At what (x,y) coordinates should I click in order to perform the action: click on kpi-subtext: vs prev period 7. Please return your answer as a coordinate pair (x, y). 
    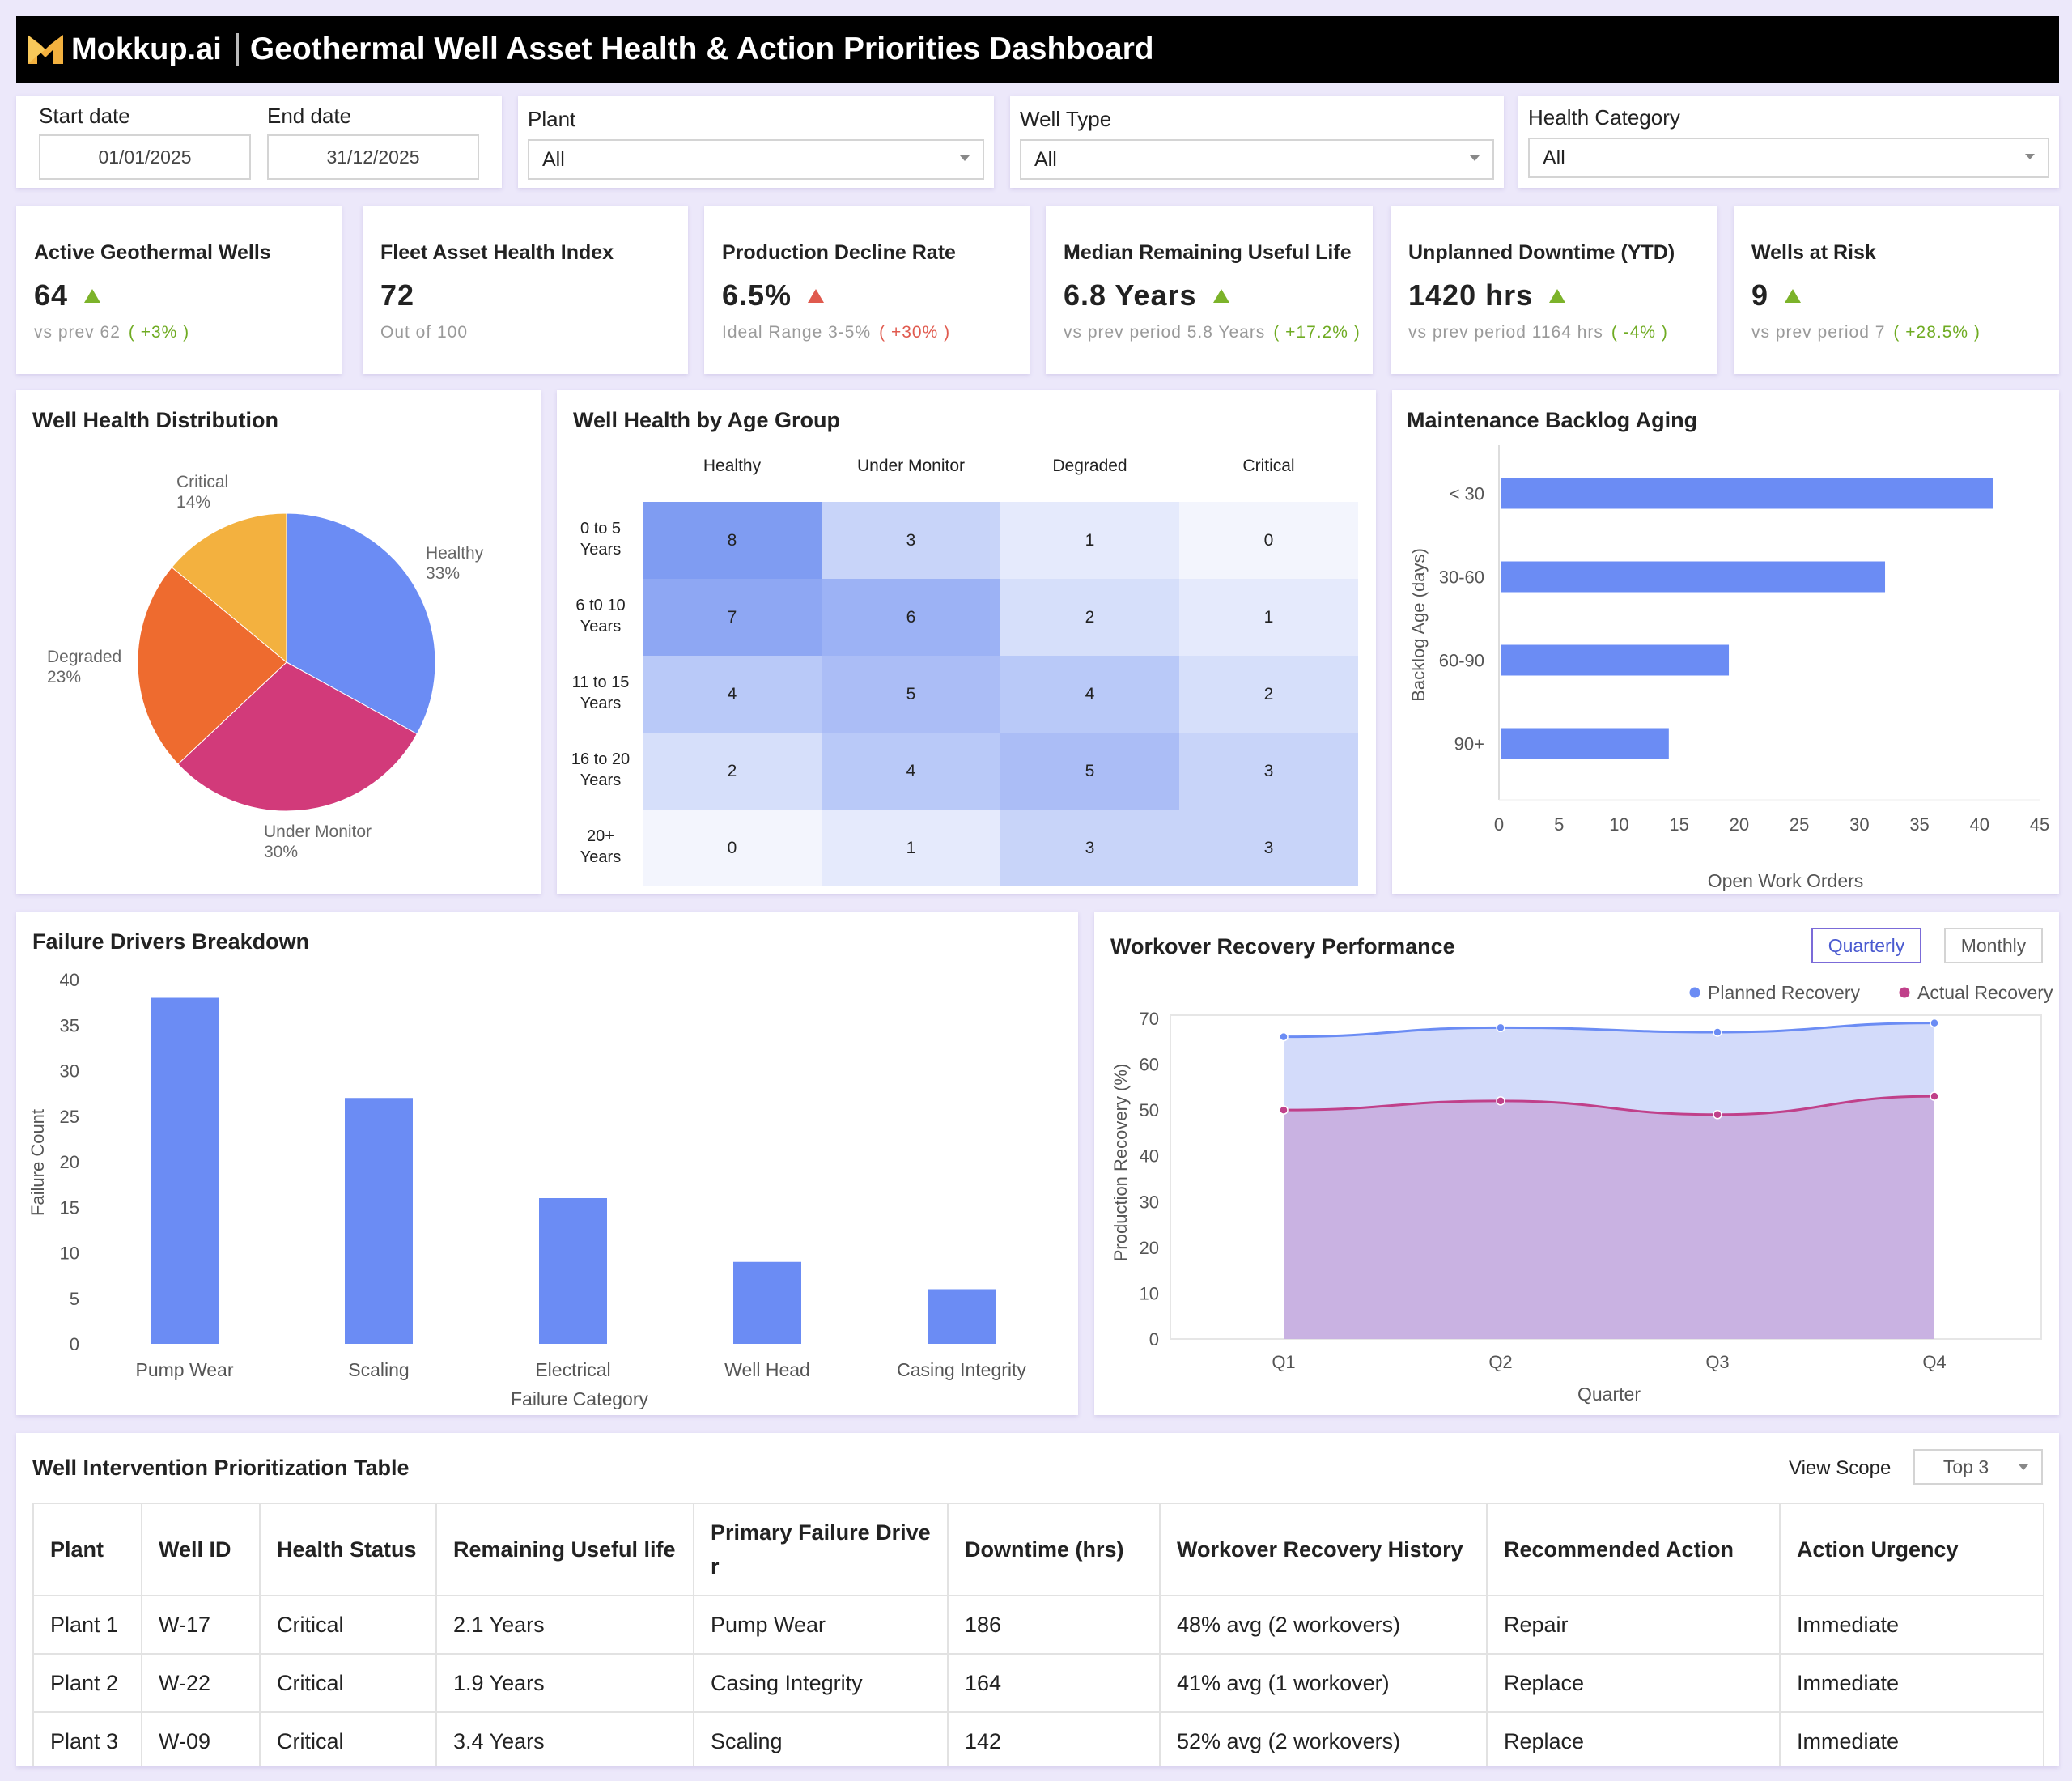
    Looking at the image, I should click on (1818, 333).